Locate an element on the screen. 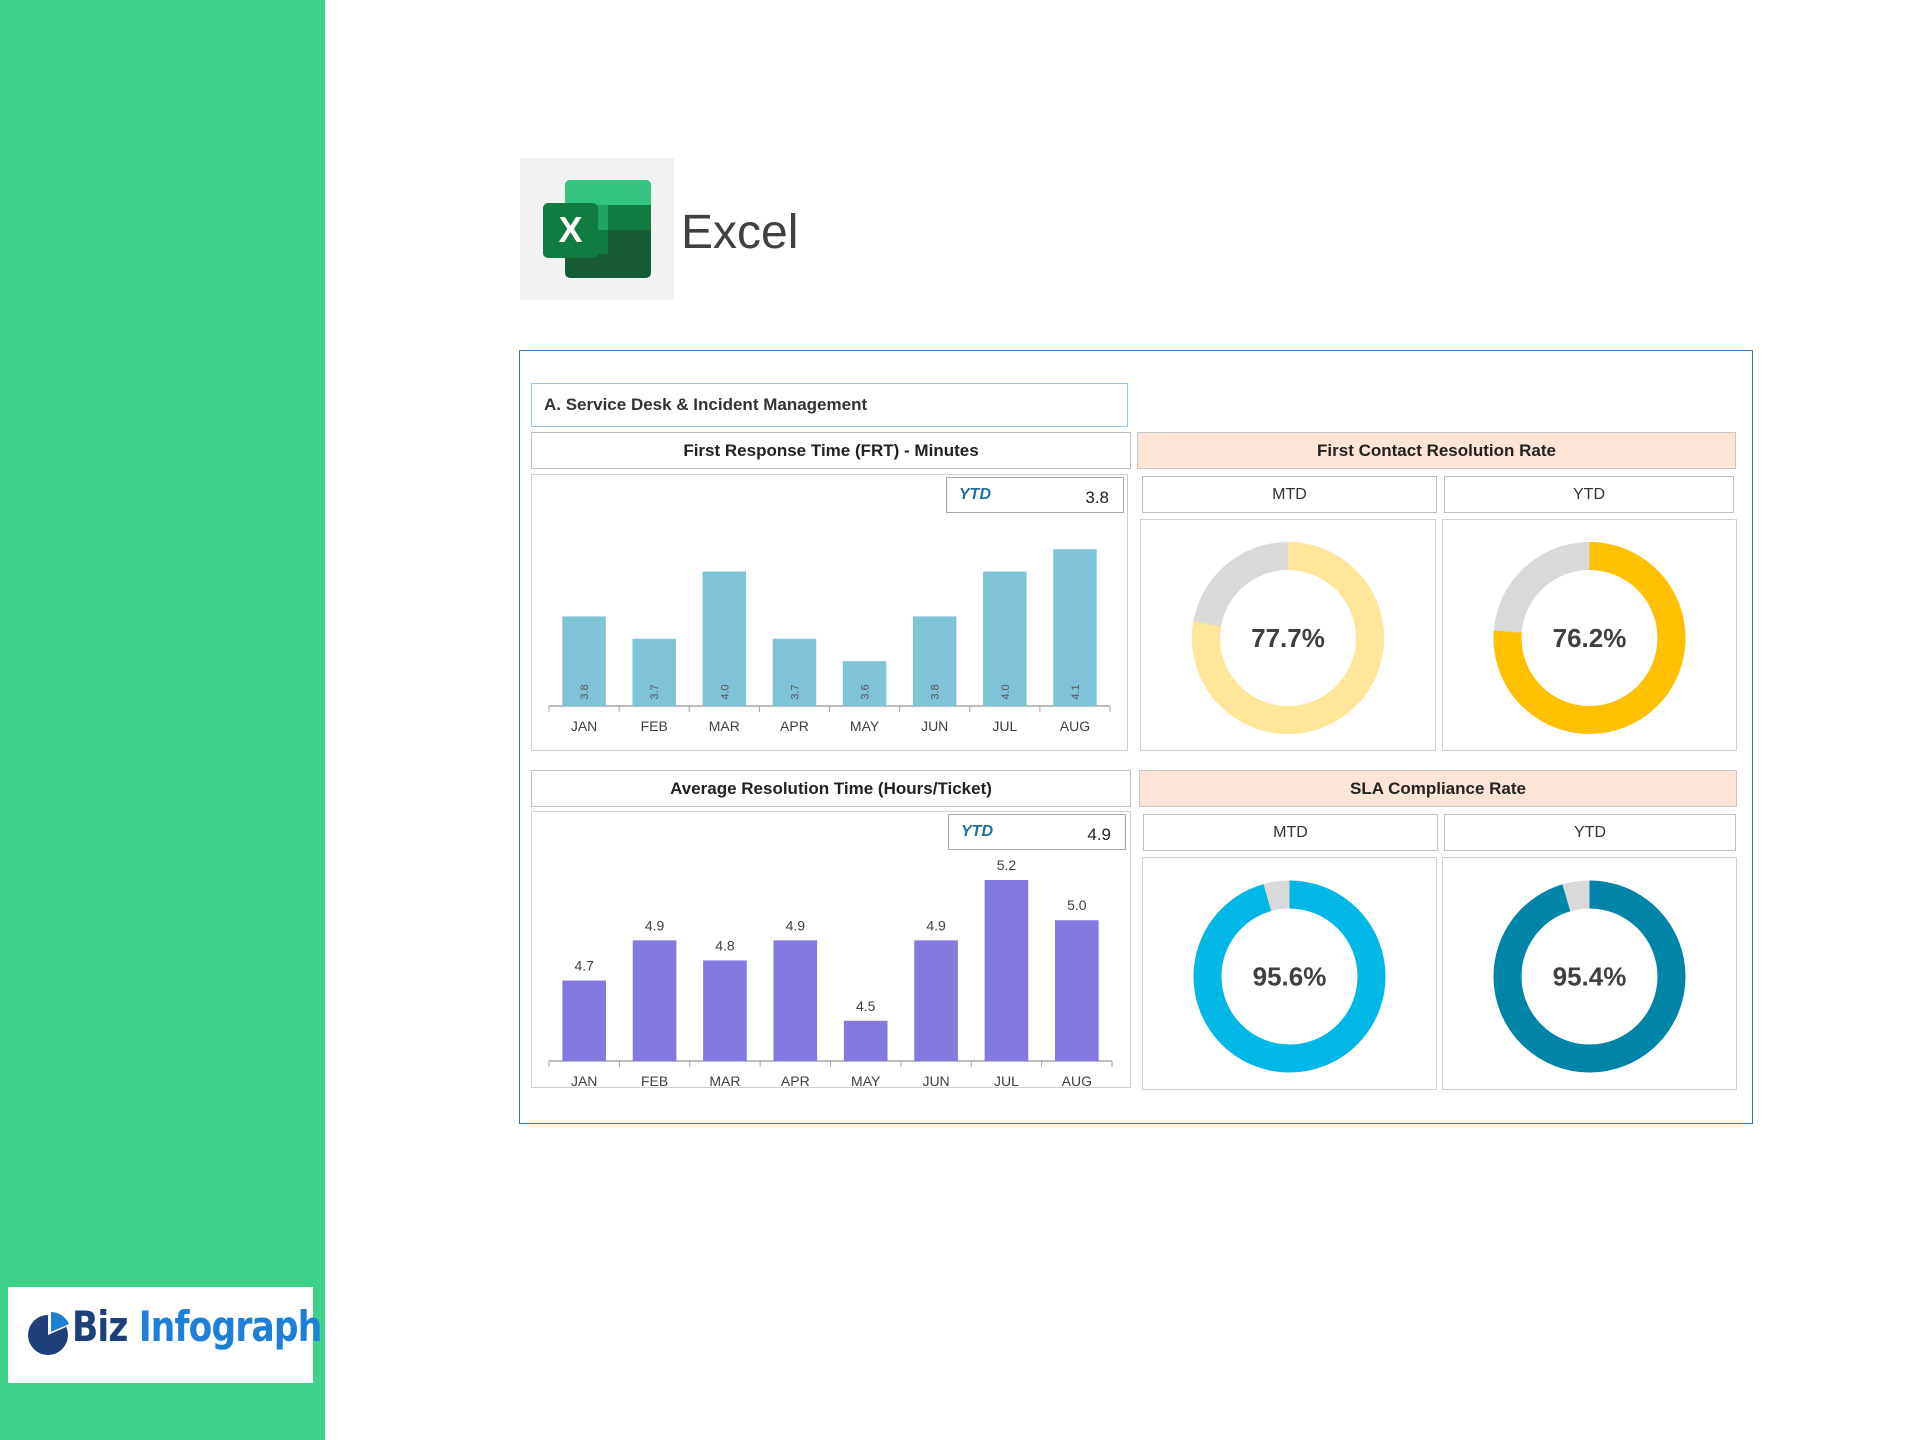 The width and height of the screenshot is (1920, 1440). bar-value-label: 3.6 is located at coordinates (866, 691).